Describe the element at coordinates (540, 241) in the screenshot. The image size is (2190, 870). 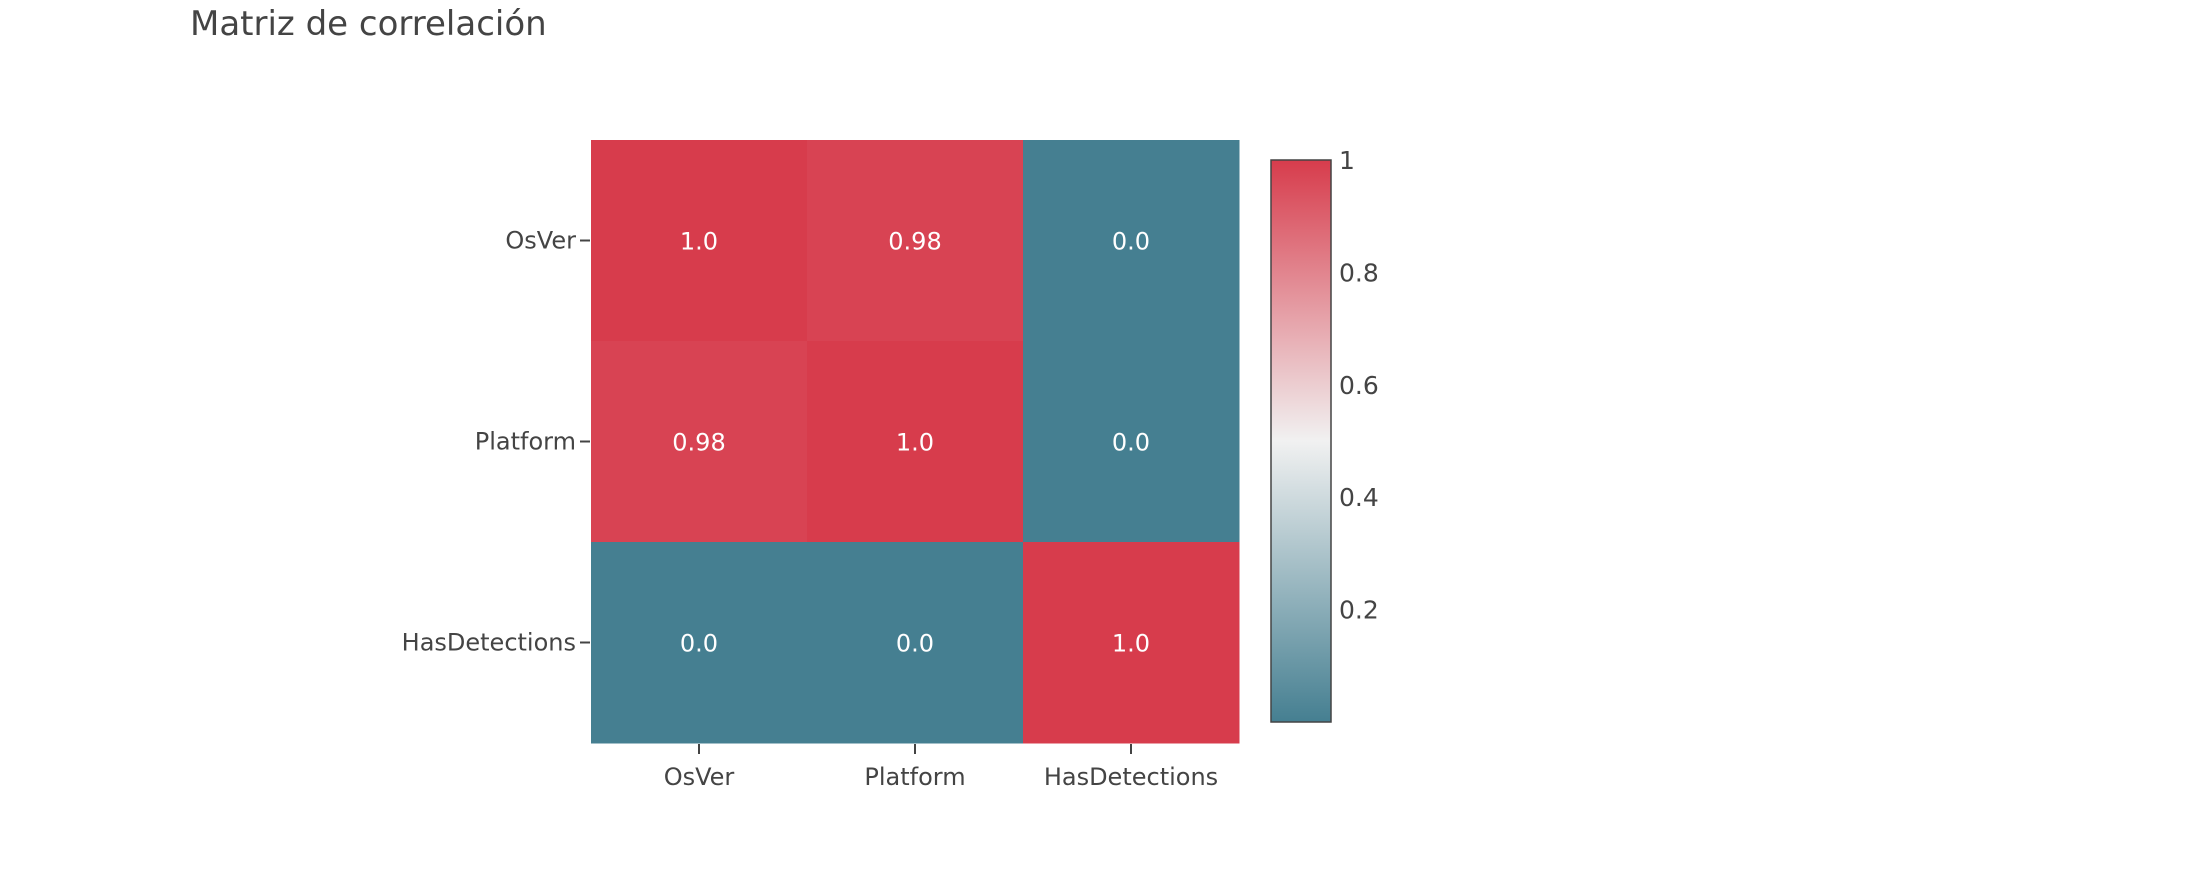
I see `y-axis-tick-label: OsVer` at that location.